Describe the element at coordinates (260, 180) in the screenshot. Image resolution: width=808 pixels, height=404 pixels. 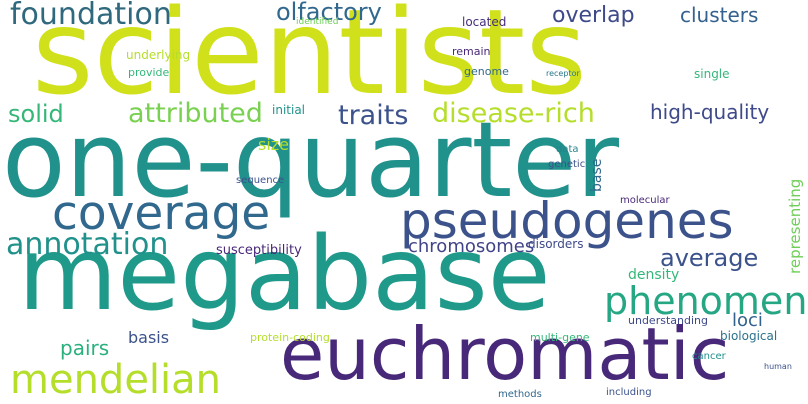
I see `word-sequence: sequence` at that location.